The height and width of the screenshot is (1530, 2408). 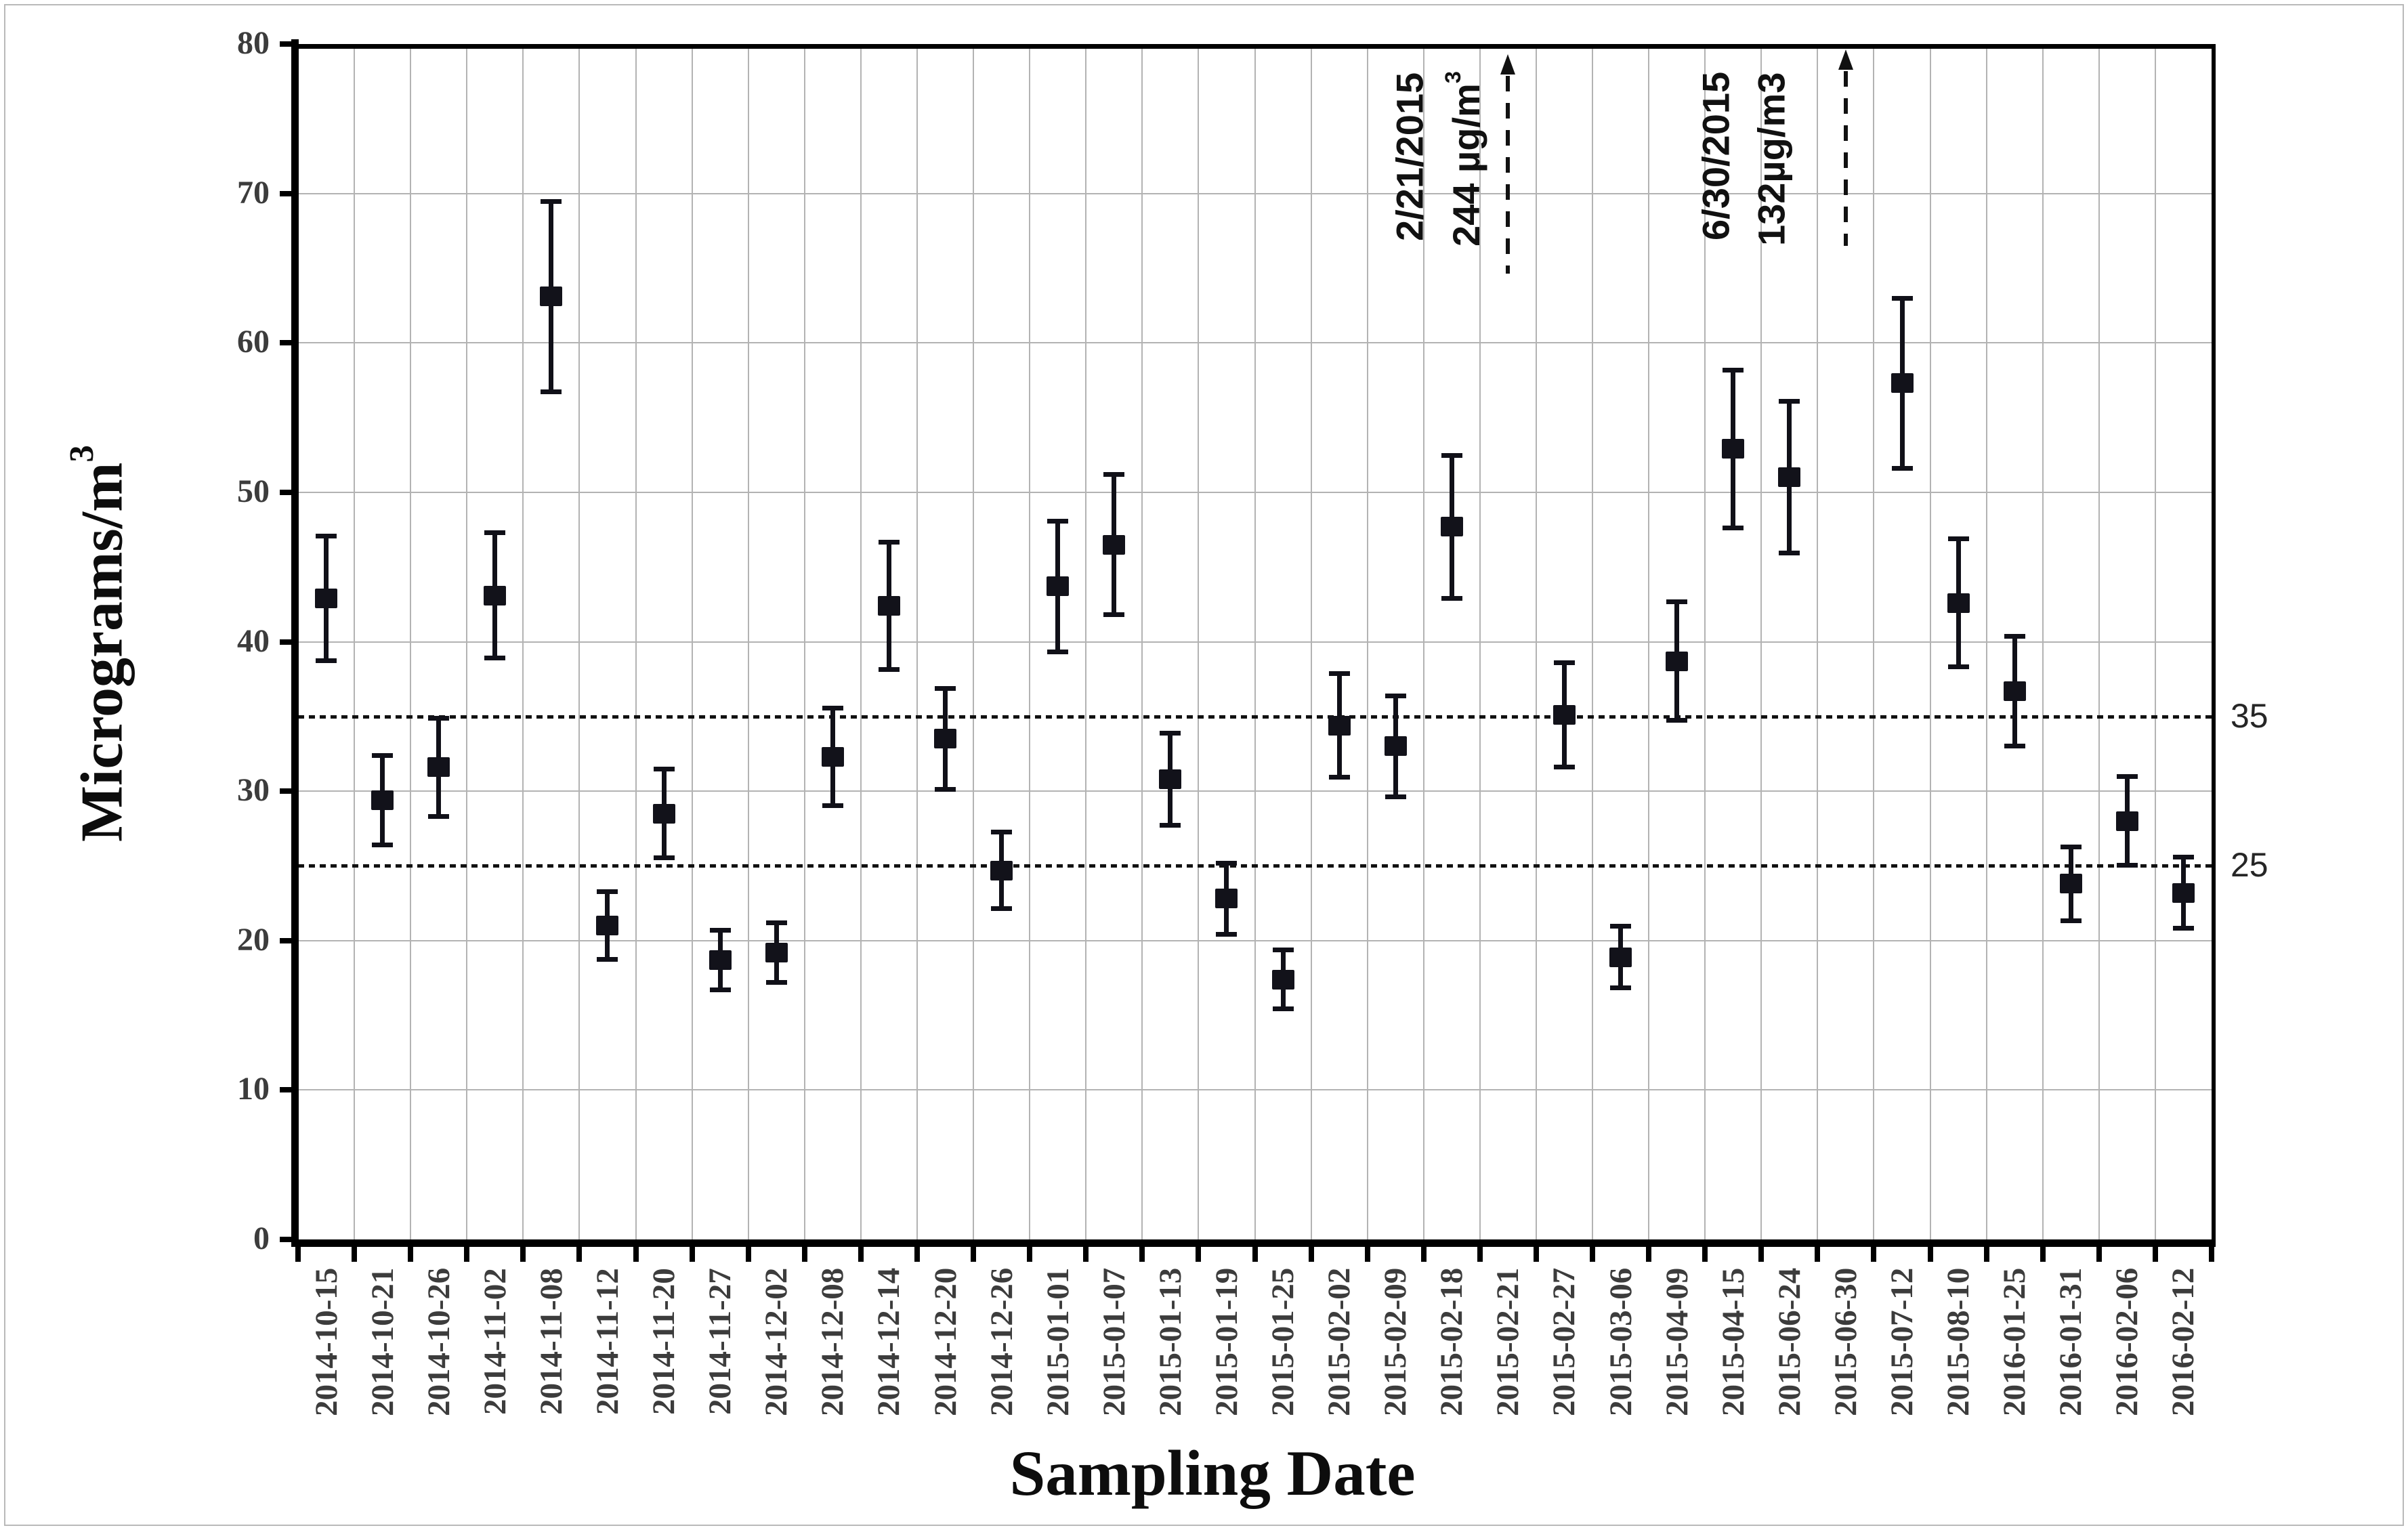 What do you see at coordinates (1114, 1342) in the screenshot?
I see `x-axis-date-label: 2015-01-07` at bounding box center [1114, 1342].